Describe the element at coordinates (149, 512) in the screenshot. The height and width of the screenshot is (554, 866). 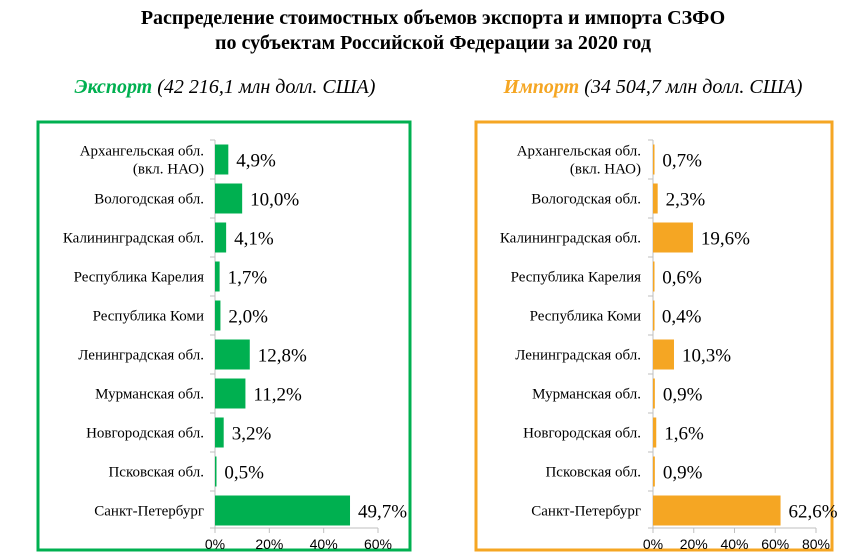
I see `export-category-label: Санкт-Петербург` at that location.